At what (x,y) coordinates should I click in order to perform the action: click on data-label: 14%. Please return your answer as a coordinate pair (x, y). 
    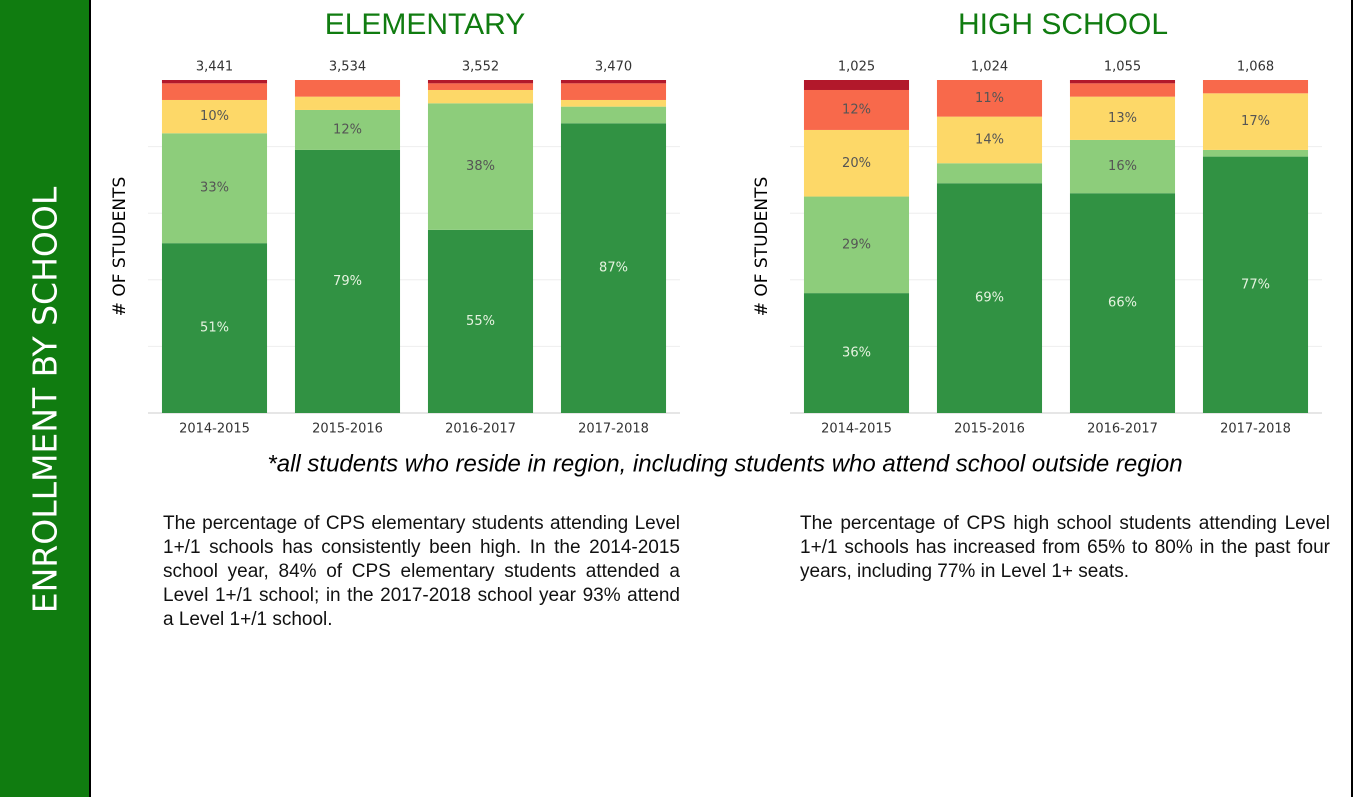
    Looking at the image, I should click on (989, 139).